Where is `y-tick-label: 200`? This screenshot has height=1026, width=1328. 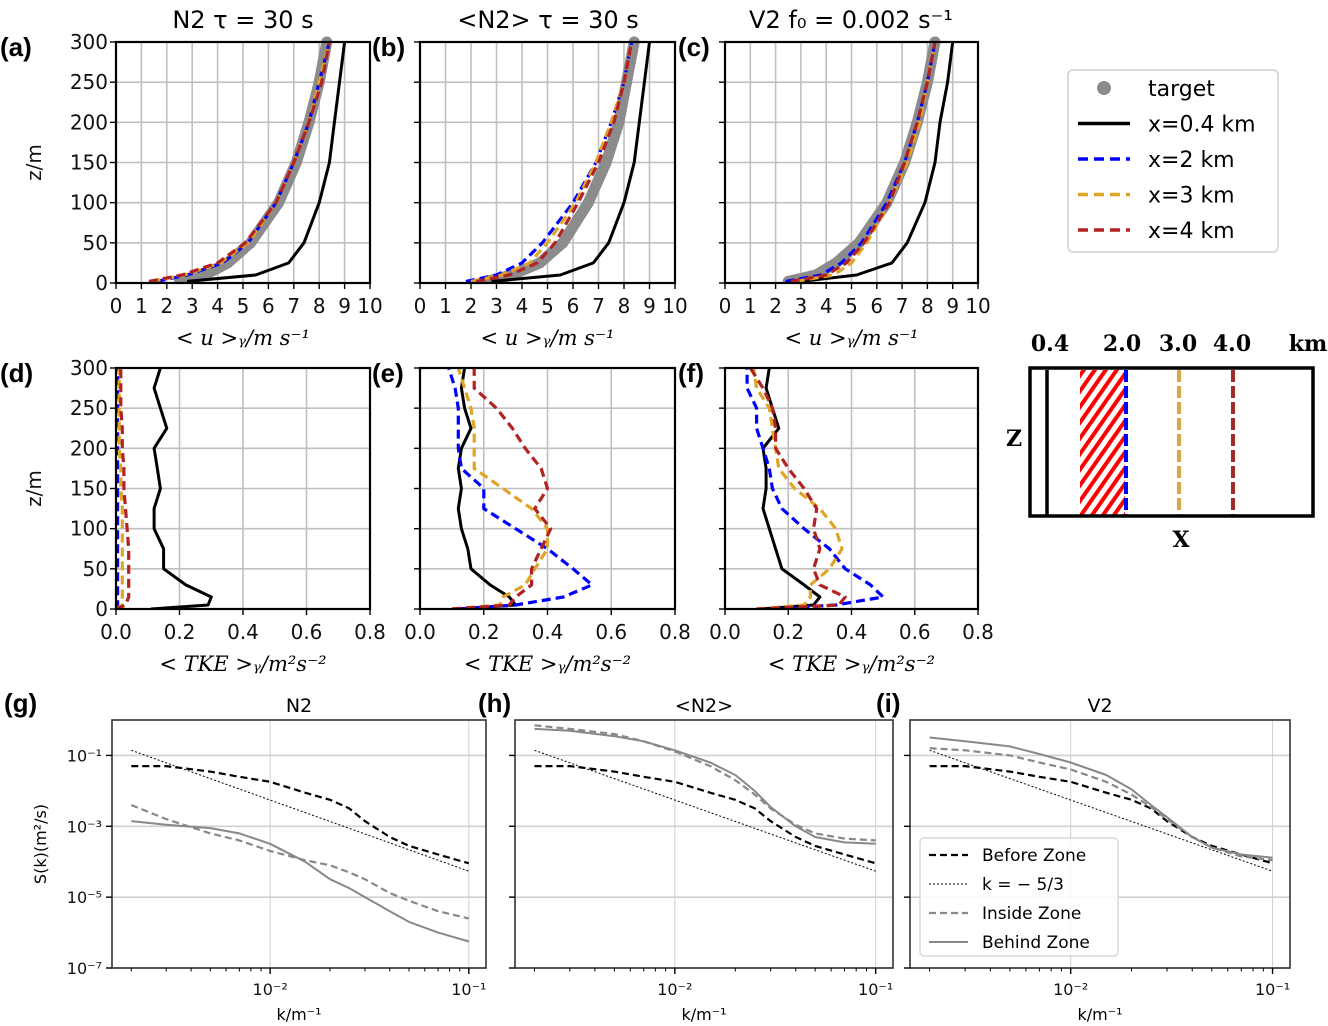 y-tick-label: 200 is located at coordinates (89, 122).